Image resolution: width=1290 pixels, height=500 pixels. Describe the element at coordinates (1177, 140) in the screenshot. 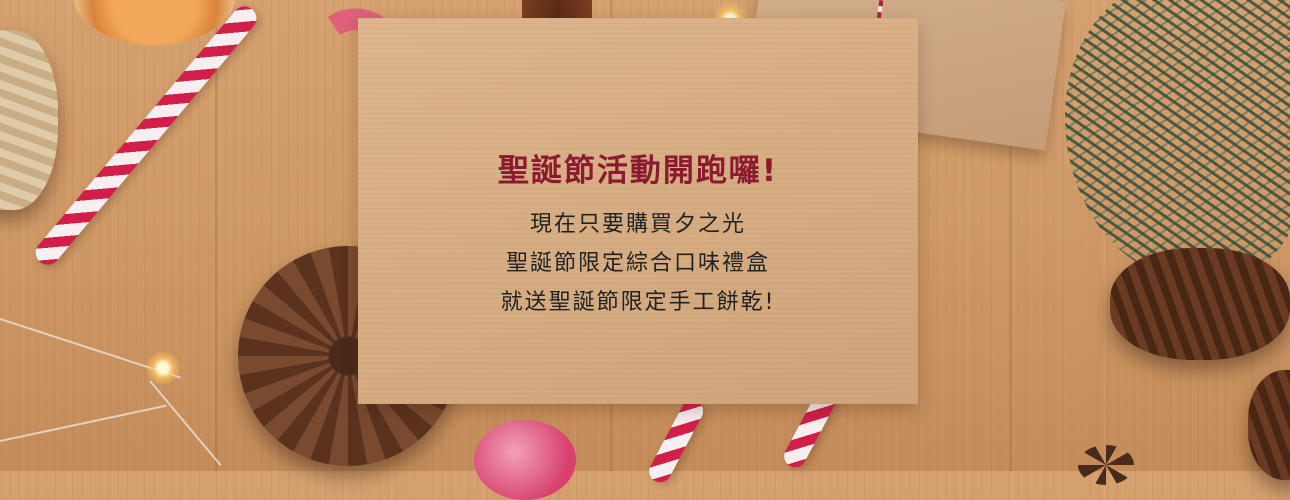

I see `pine-branch` at that location.